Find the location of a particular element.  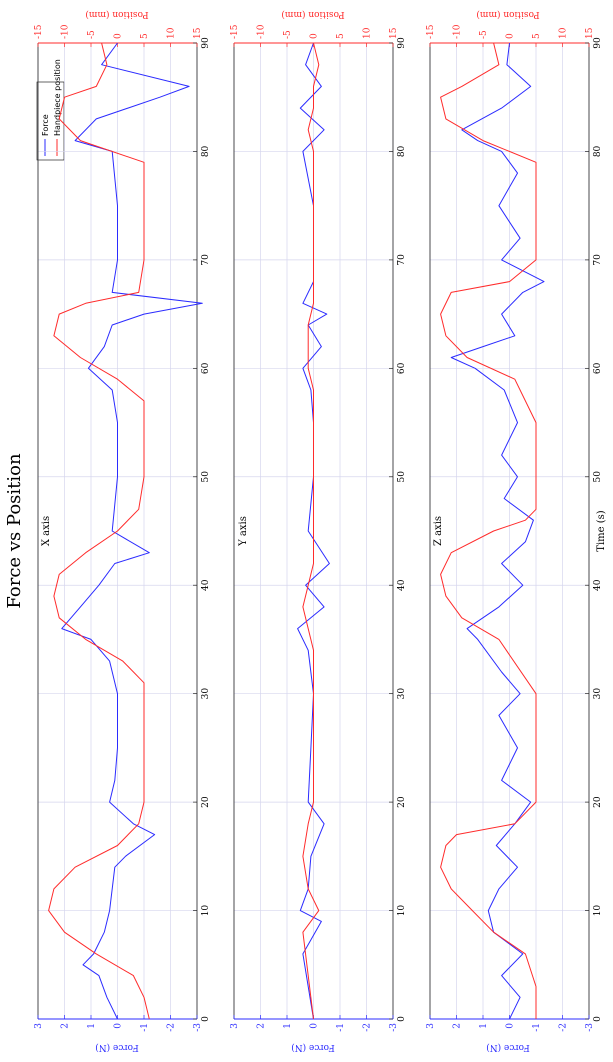

y-tick-label-x-axis: 0 is located at coordinates (119, 1026).